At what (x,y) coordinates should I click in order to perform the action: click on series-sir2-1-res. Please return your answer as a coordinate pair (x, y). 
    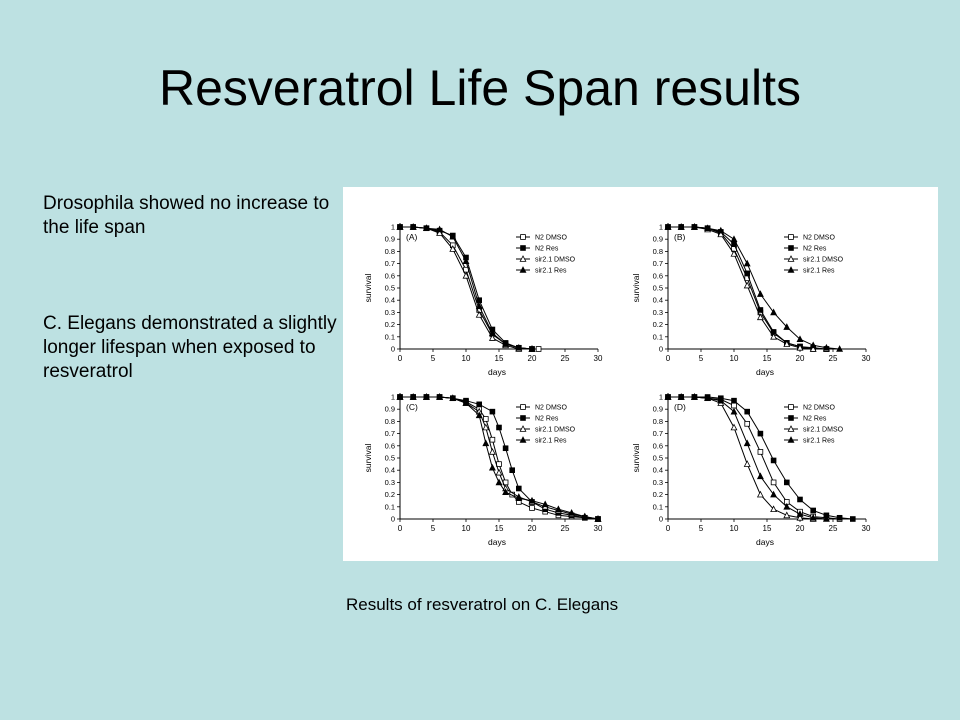
    Looking at the image, I should click on (466, 287).